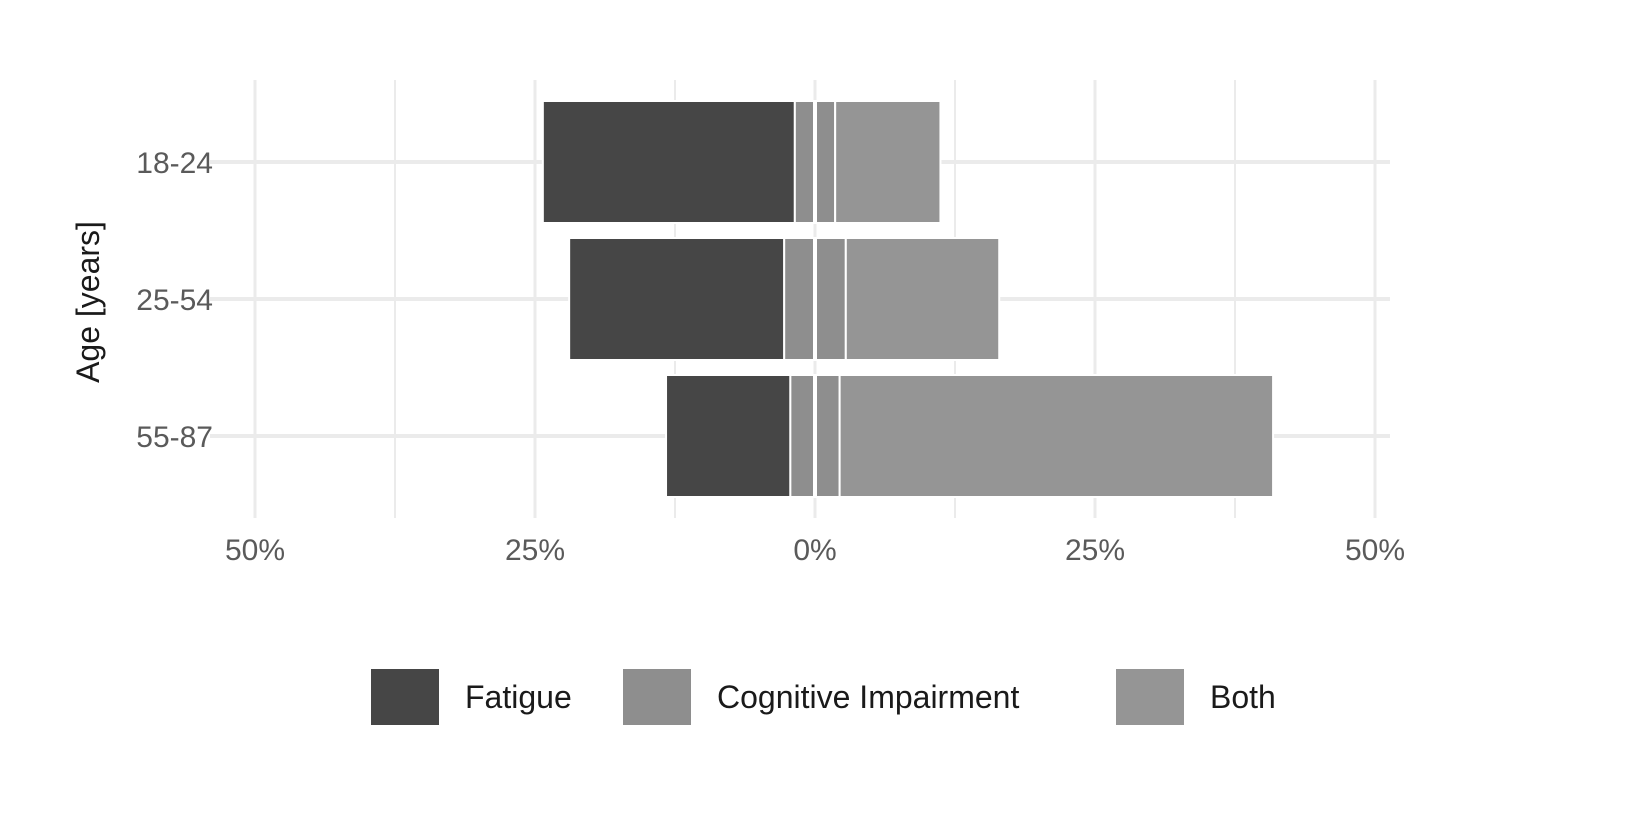 The image size is (1648, 815). I want to click on legend-label-fatigue: Fatigue, so click(518, 697).